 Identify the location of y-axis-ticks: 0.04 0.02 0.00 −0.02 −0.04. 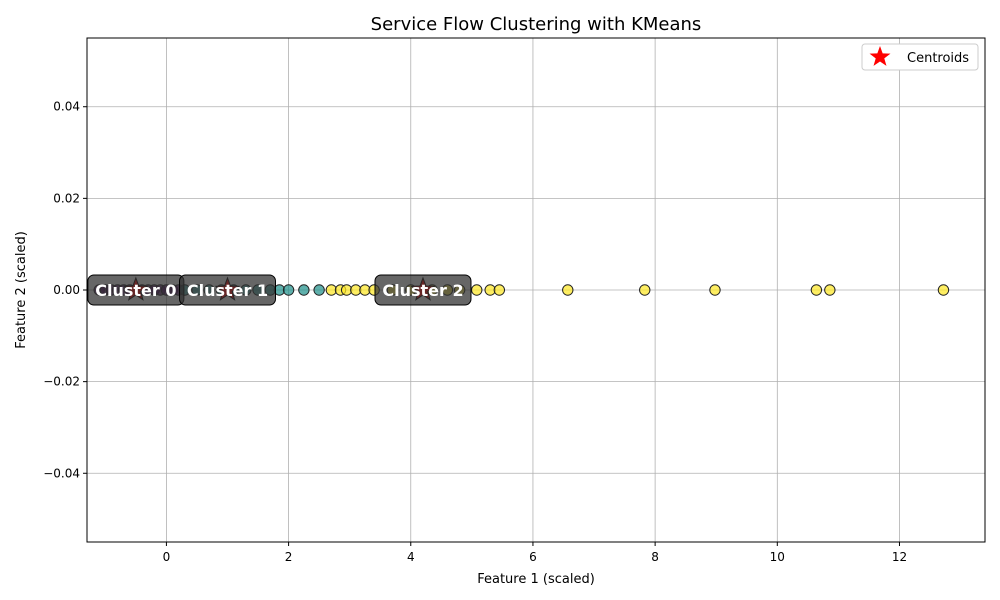
(65, 290).